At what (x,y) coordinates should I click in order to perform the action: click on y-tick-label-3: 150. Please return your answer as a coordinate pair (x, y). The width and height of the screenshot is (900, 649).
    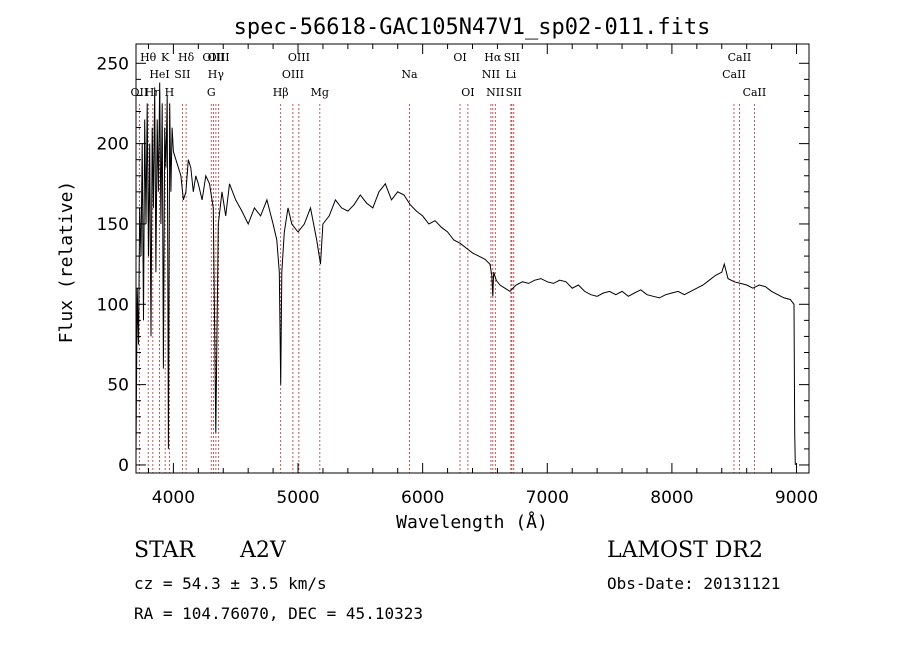
    Looking at the image, I should click on (113, 225).